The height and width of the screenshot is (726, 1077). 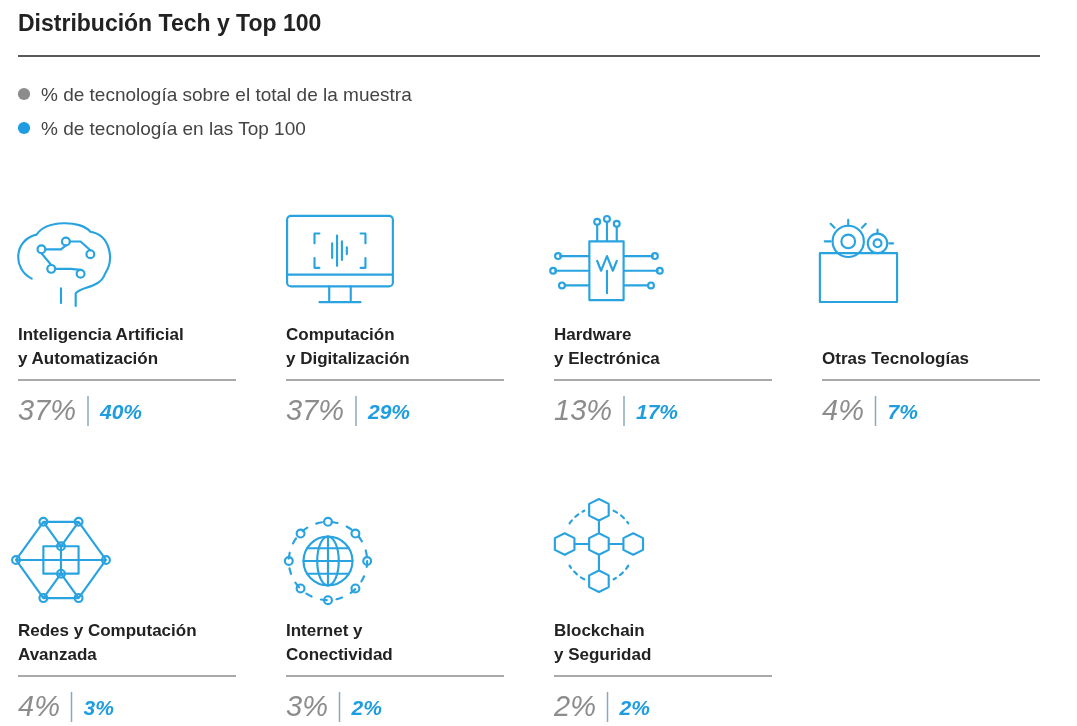 What do you see at coordinates (121, 411) in the screenshot?
I see `data-label: 40%` at bounding box center [121, 411].